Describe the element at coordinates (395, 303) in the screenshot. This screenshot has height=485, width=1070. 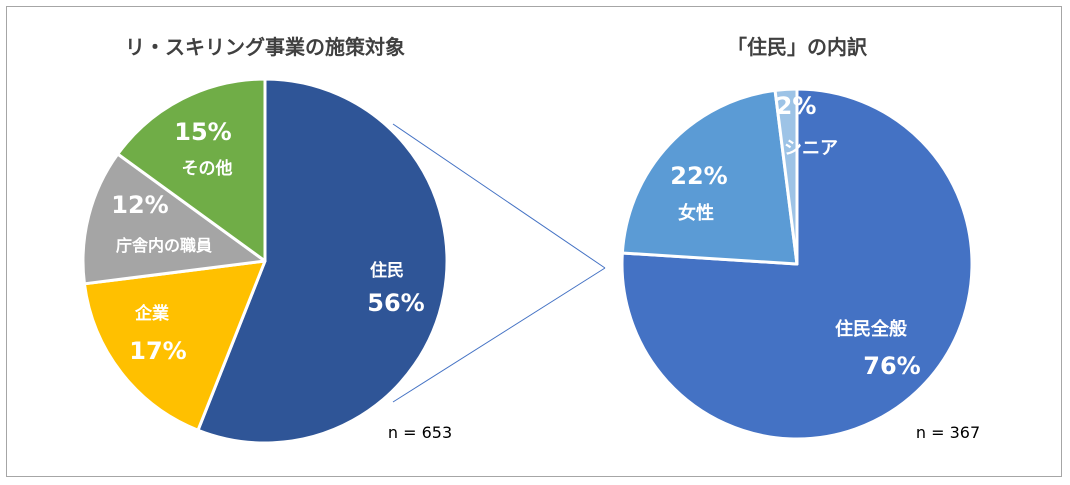
I see `left-slice-0-value-label: 56%` at that location.